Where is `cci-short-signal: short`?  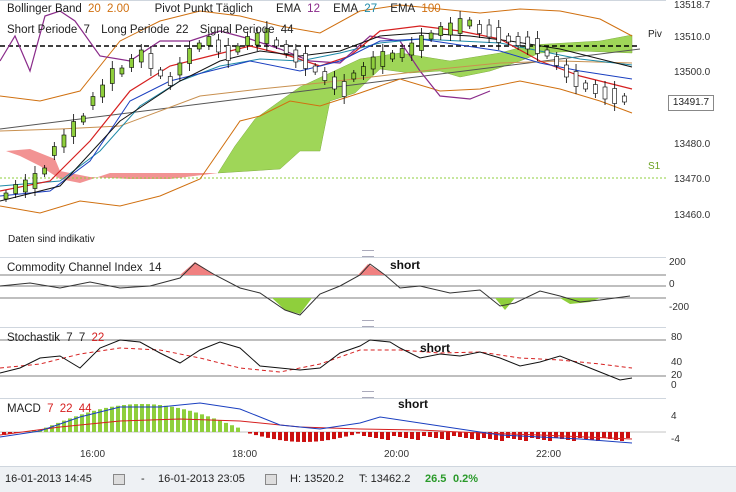 cci-short-signal: short is located at coordinates (405, 265).